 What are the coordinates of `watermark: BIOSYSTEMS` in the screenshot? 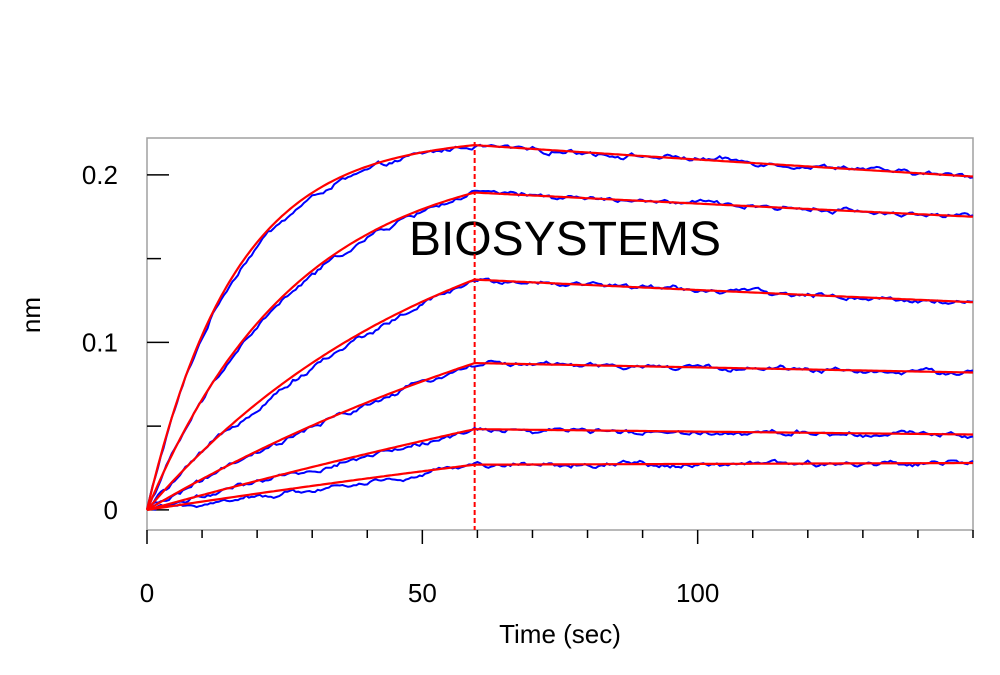 It's located at (565, 239).